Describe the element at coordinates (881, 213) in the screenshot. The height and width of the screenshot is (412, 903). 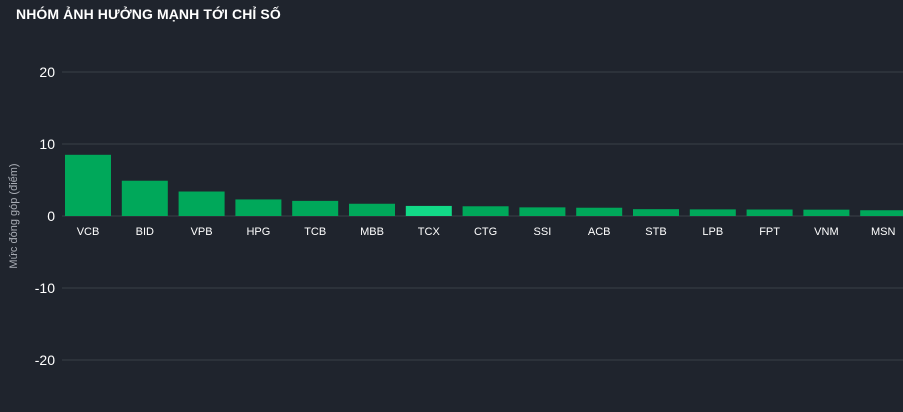
I see `bar-msn` at that location.